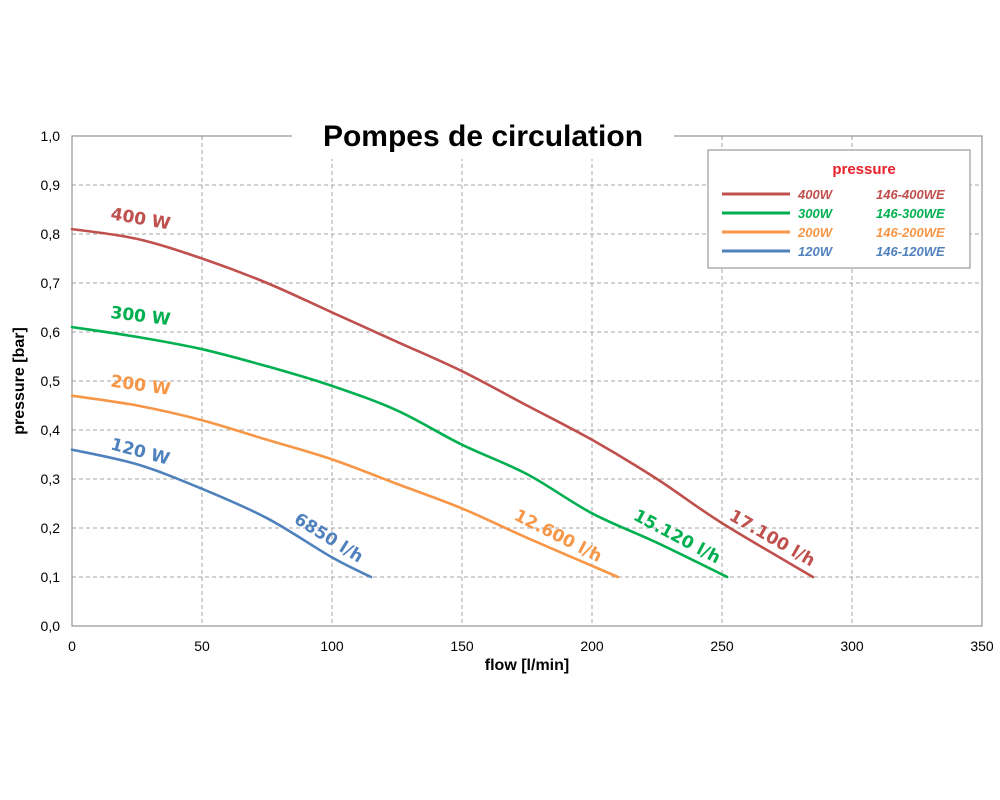 The width and height of the screenshot is (1000, 800). I want to click on x-tick-label: 100, so click(332, 646).